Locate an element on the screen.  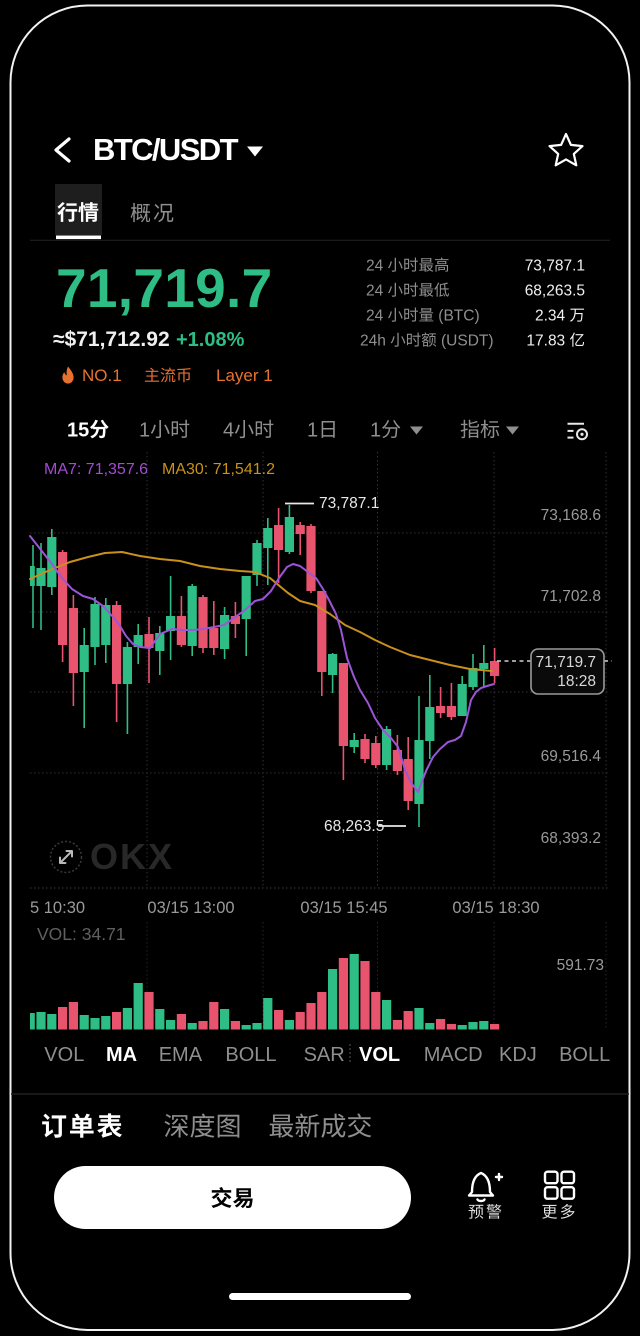
svg-text: 18:28 is located at coordinates (576, 681).